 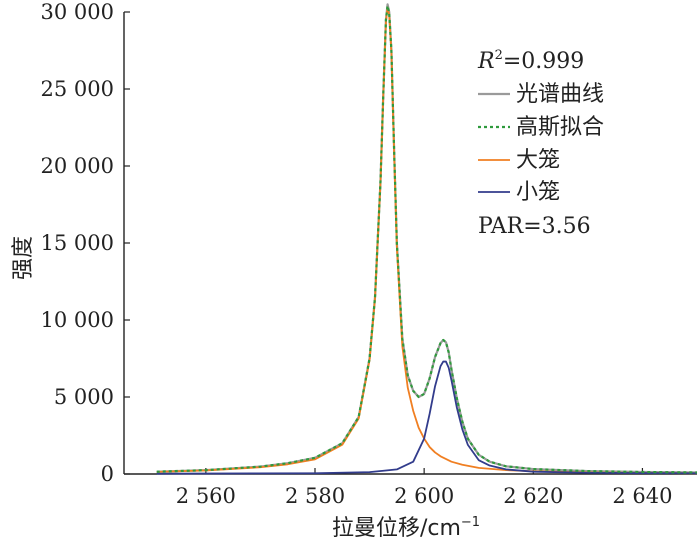 I want to click on y-tick-label: 30 000, so click(x=77, y=12).